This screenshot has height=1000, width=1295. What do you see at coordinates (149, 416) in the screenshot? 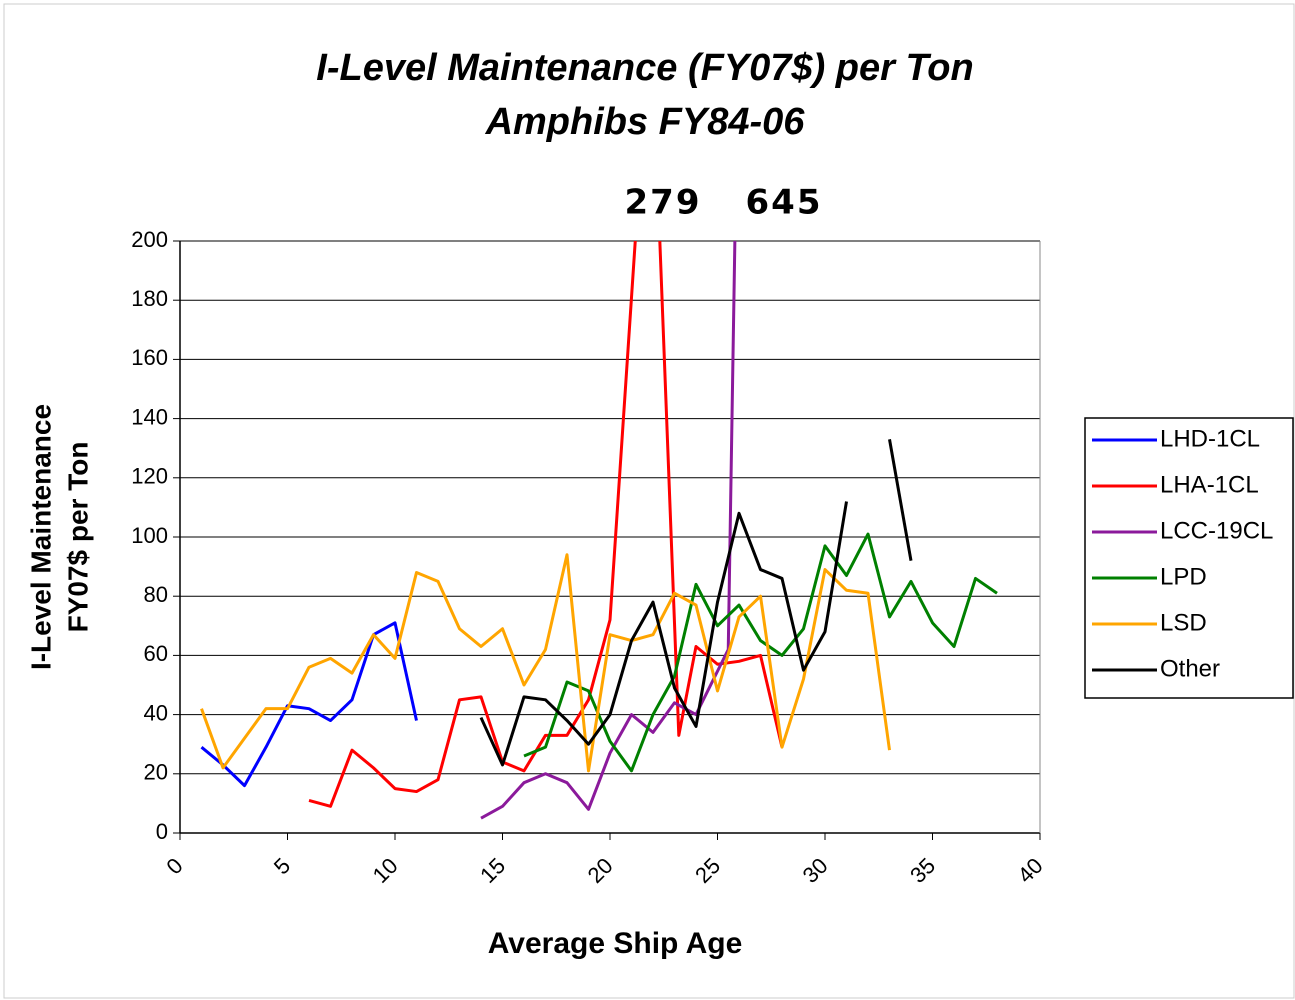
I see `y-tick-label: 140` at bounding box center [149, 416].